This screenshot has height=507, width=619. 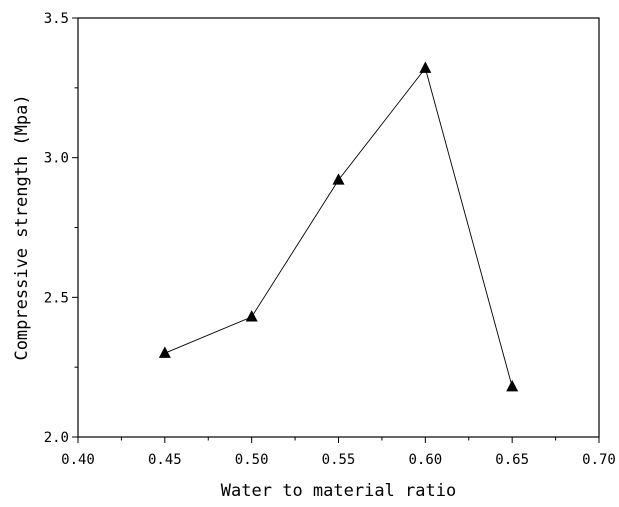 What do you see at coordinates (56, 19) in the screenshot?
I see `y-tick-label: 3.5` at bounding box center [56, 19].